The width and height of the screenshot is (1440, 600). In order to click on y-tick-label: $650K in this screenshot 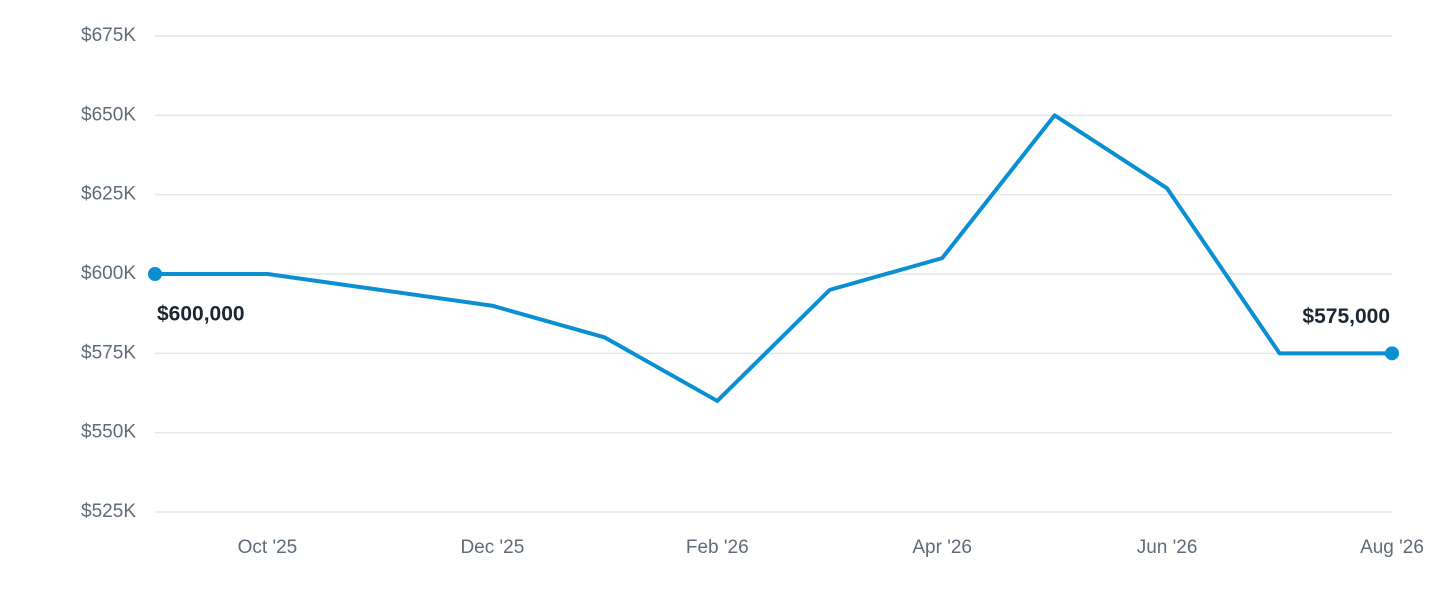, I will do `click(108, 114)`.